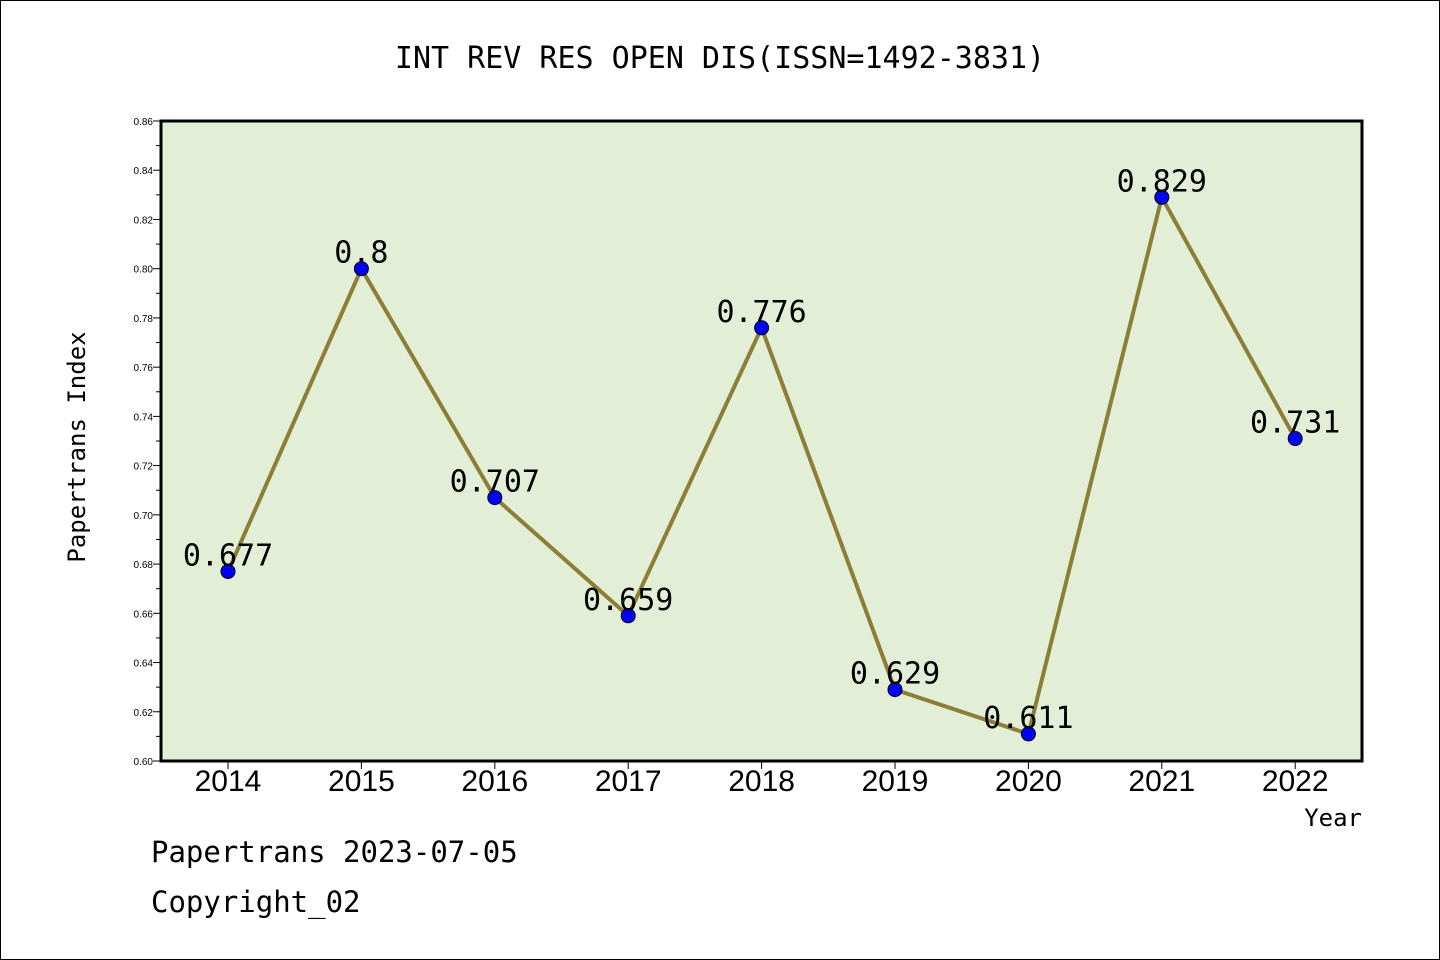 This screenshot has width=1440, height=960. Describe the element at coordinates (144, 417) in the screenshot. I see `y-tick-label: 0.74` at that location.